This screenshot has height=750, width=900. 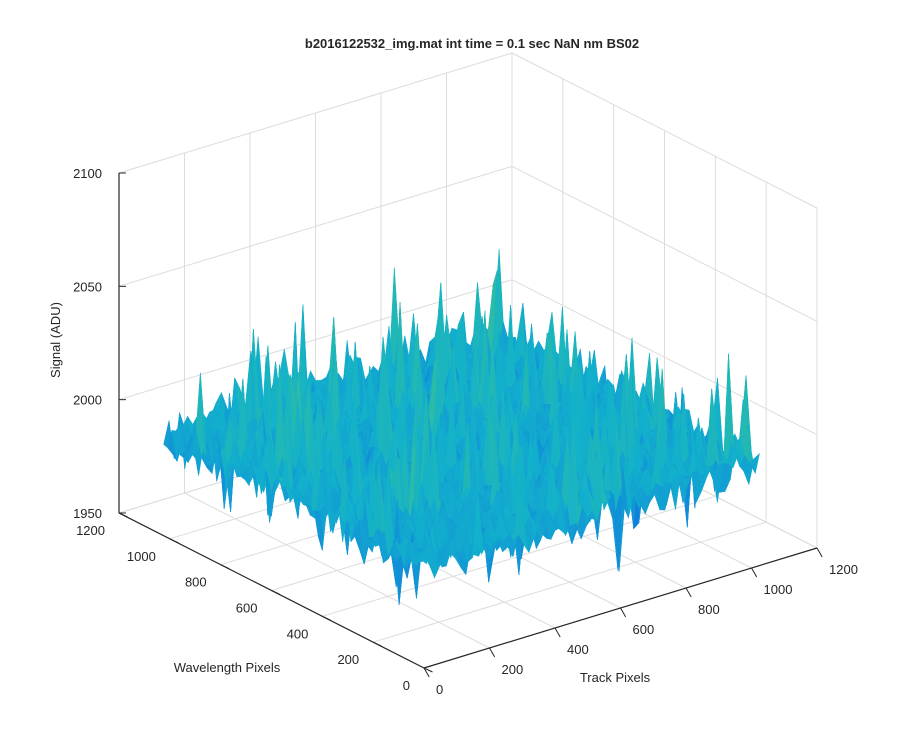 What do you see at coordinates (754, 463) in the screenshot?
I see `surface-patch` at bounding box center [754, 463].